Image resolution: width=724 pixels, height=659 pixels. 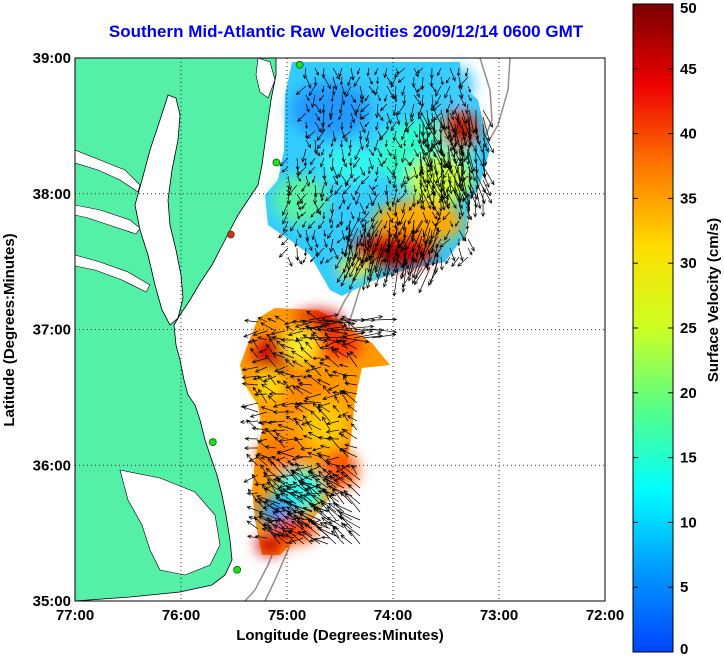 What do you see at coordinates (170, 522) in the screenshot?
I see `pamlico-sound` at bounding box center [170, 522].